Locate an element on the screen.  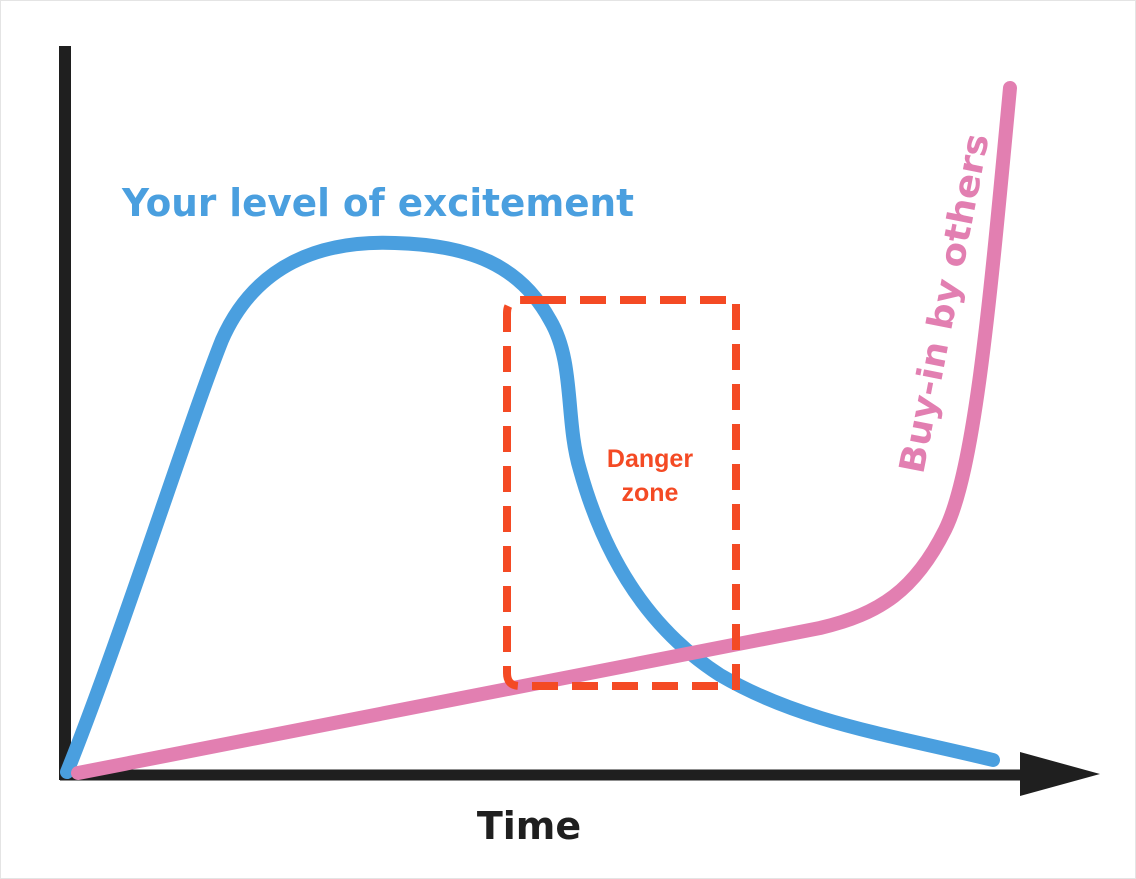
danger-zone-box is located at coordinates (621, 493).